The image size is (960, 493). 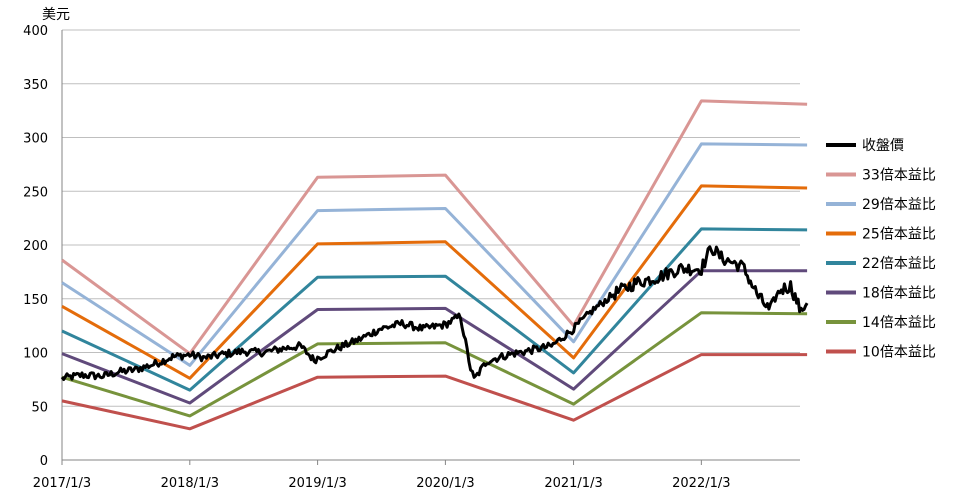 I want to click on legend-label: 33倍本益比, so click(x=899, y=176).